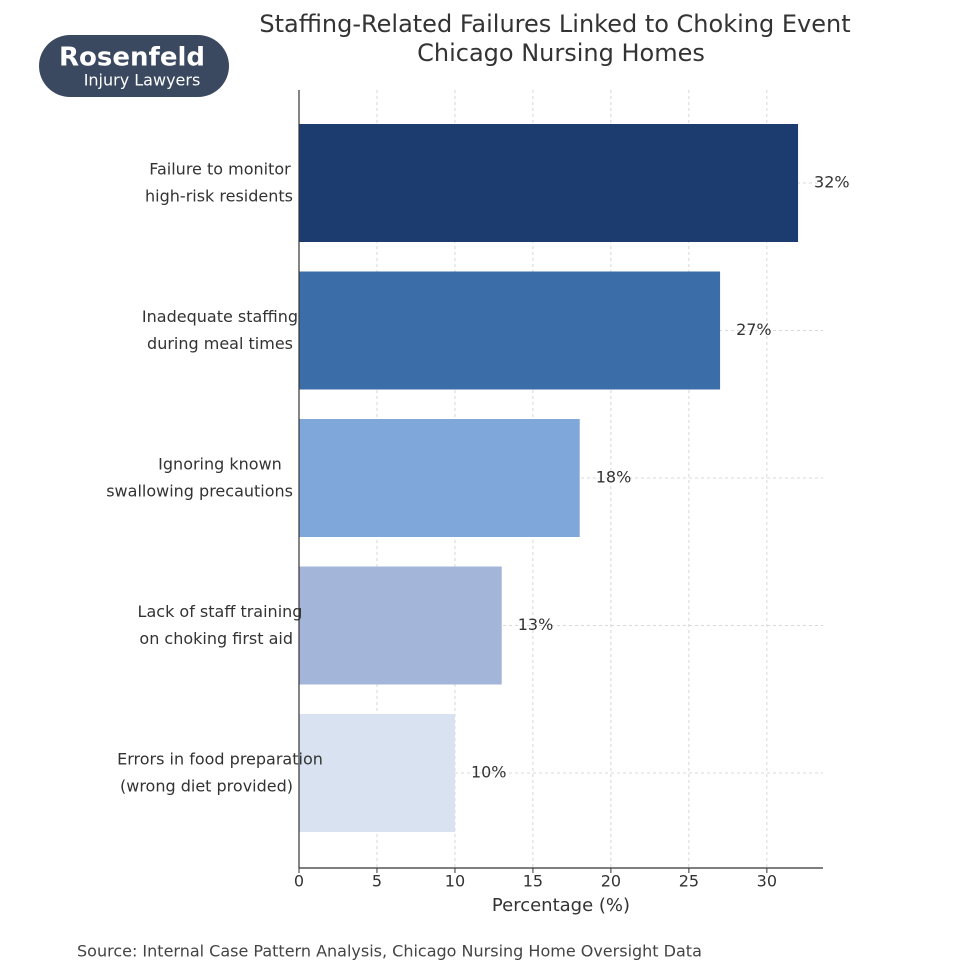 This screenshot has width=980, height=980. What do you see at coordinates (754, 329) in the screenshot?
I see `value-label: 27%` at bounding box center [754, 329].